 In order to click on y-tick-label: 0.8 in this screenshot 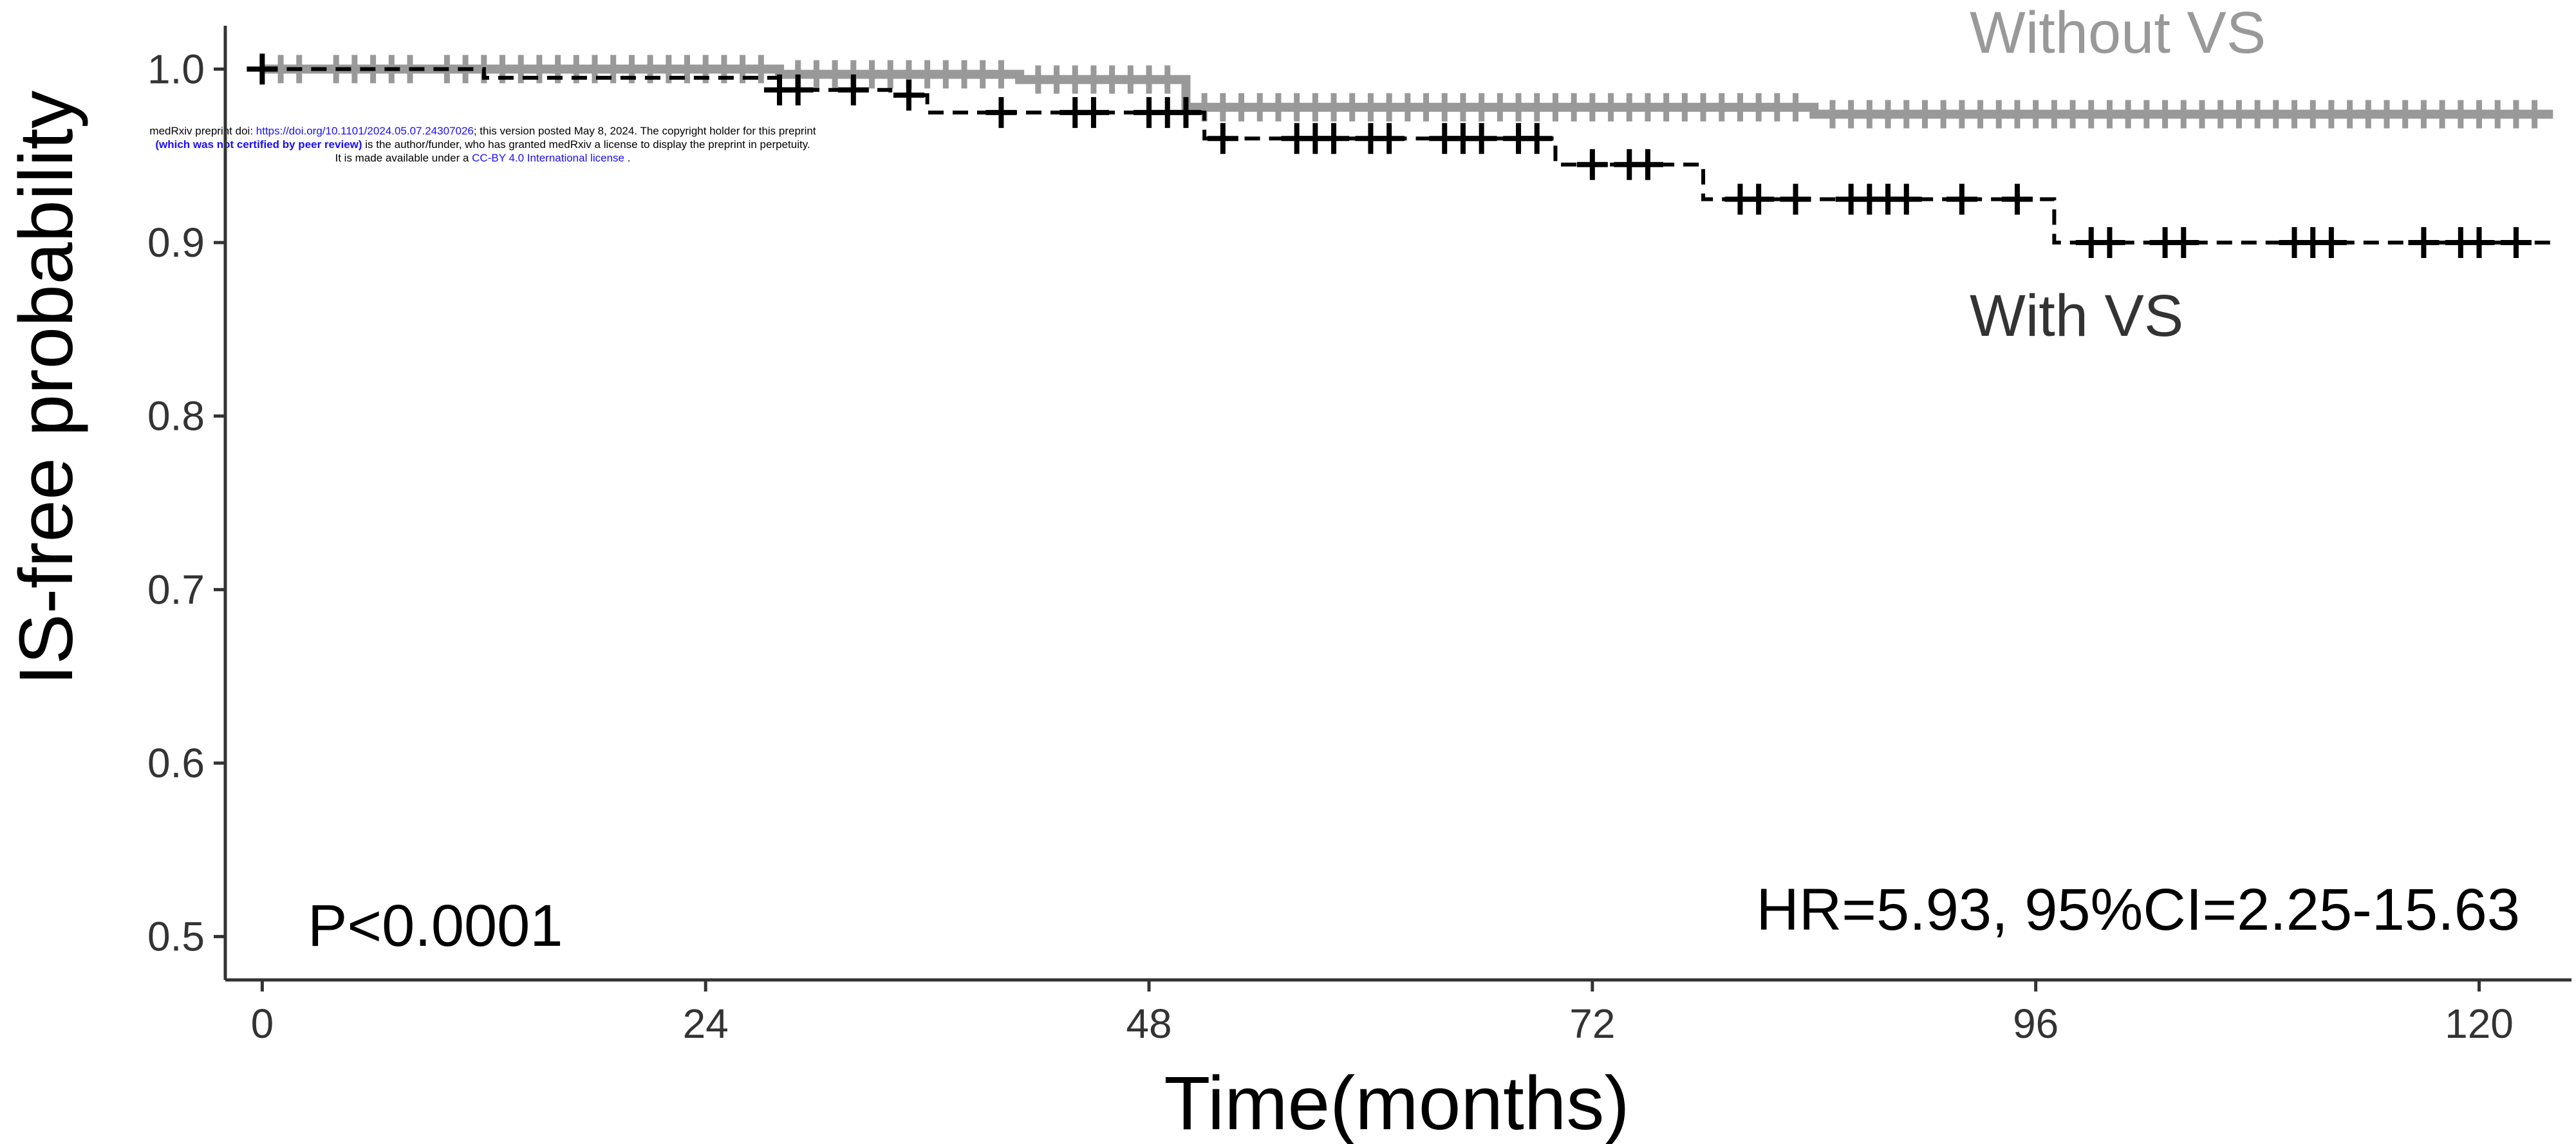, I will do `click(176, 416)`.